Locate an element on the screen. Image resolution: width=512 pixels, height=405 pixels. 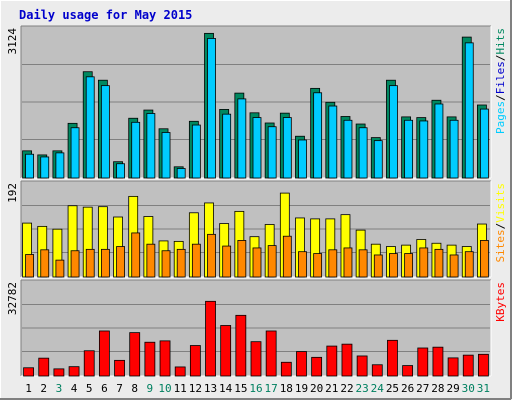
x-tick-label: 20 is located at coordinates (316, 388).